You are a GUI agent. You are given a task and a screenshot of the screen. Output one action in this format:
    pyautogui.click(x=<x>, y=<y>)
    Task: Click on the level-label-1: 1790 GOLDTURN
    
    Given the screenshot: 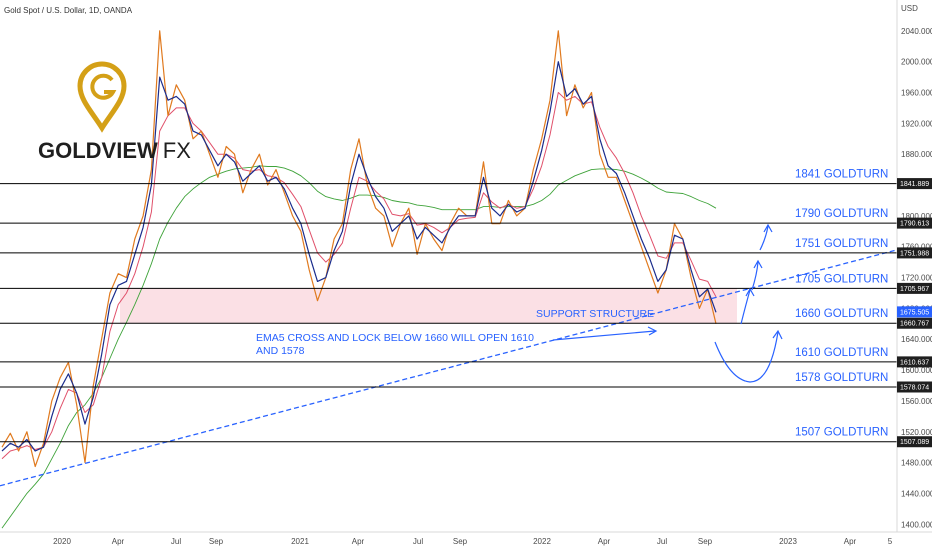 What is the action you would take?
    pyautogui.click(x=841, y=214)
    